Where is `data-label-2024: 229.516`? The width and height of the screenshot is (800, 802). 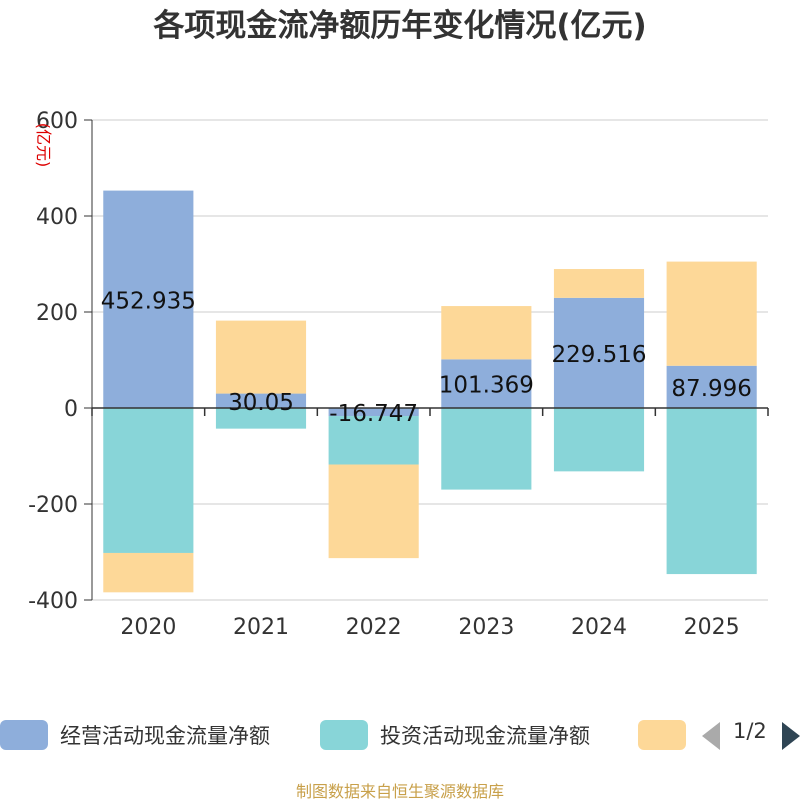 data-label-2024: 229.516 is located at coordinates (598, 355).